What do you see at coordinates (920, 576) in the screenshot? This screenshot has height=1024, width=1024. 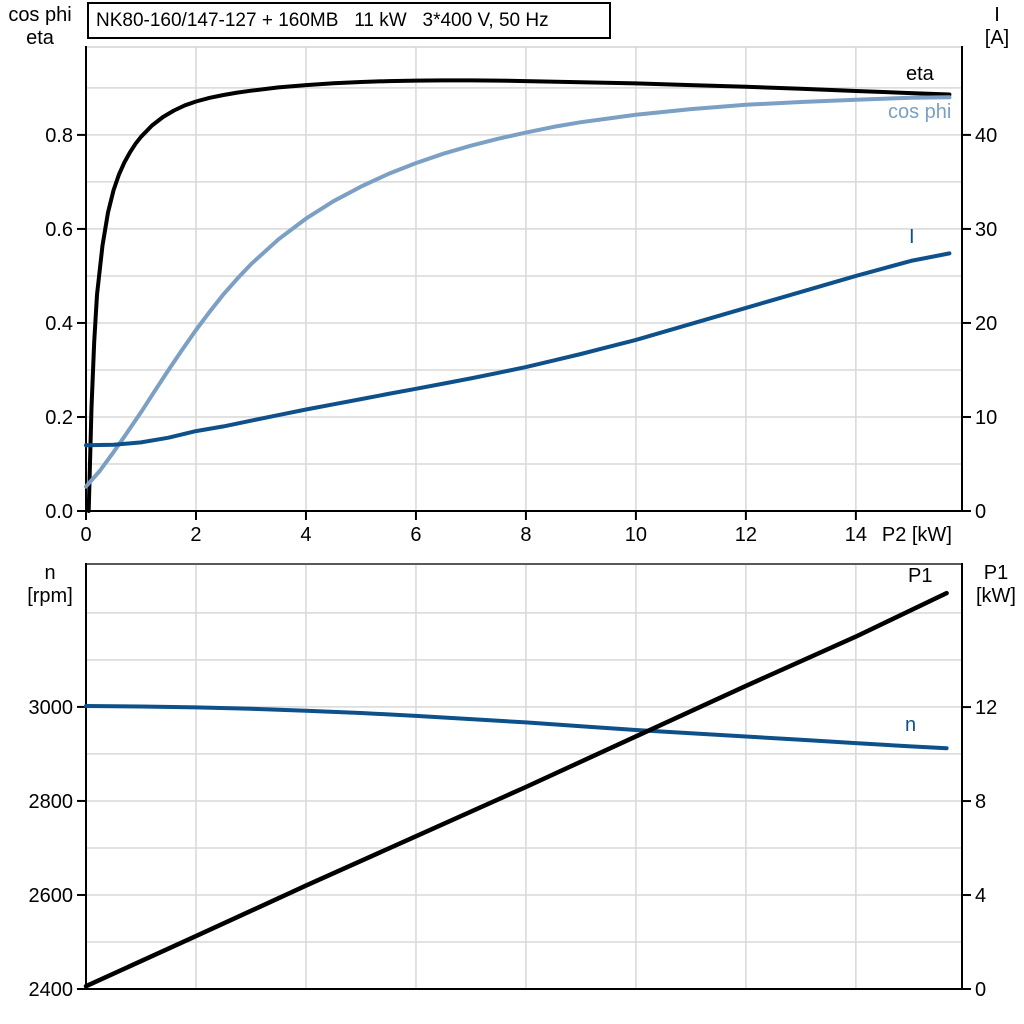 I see `curve-label-p1: P1` at bounding box center [920, 576].